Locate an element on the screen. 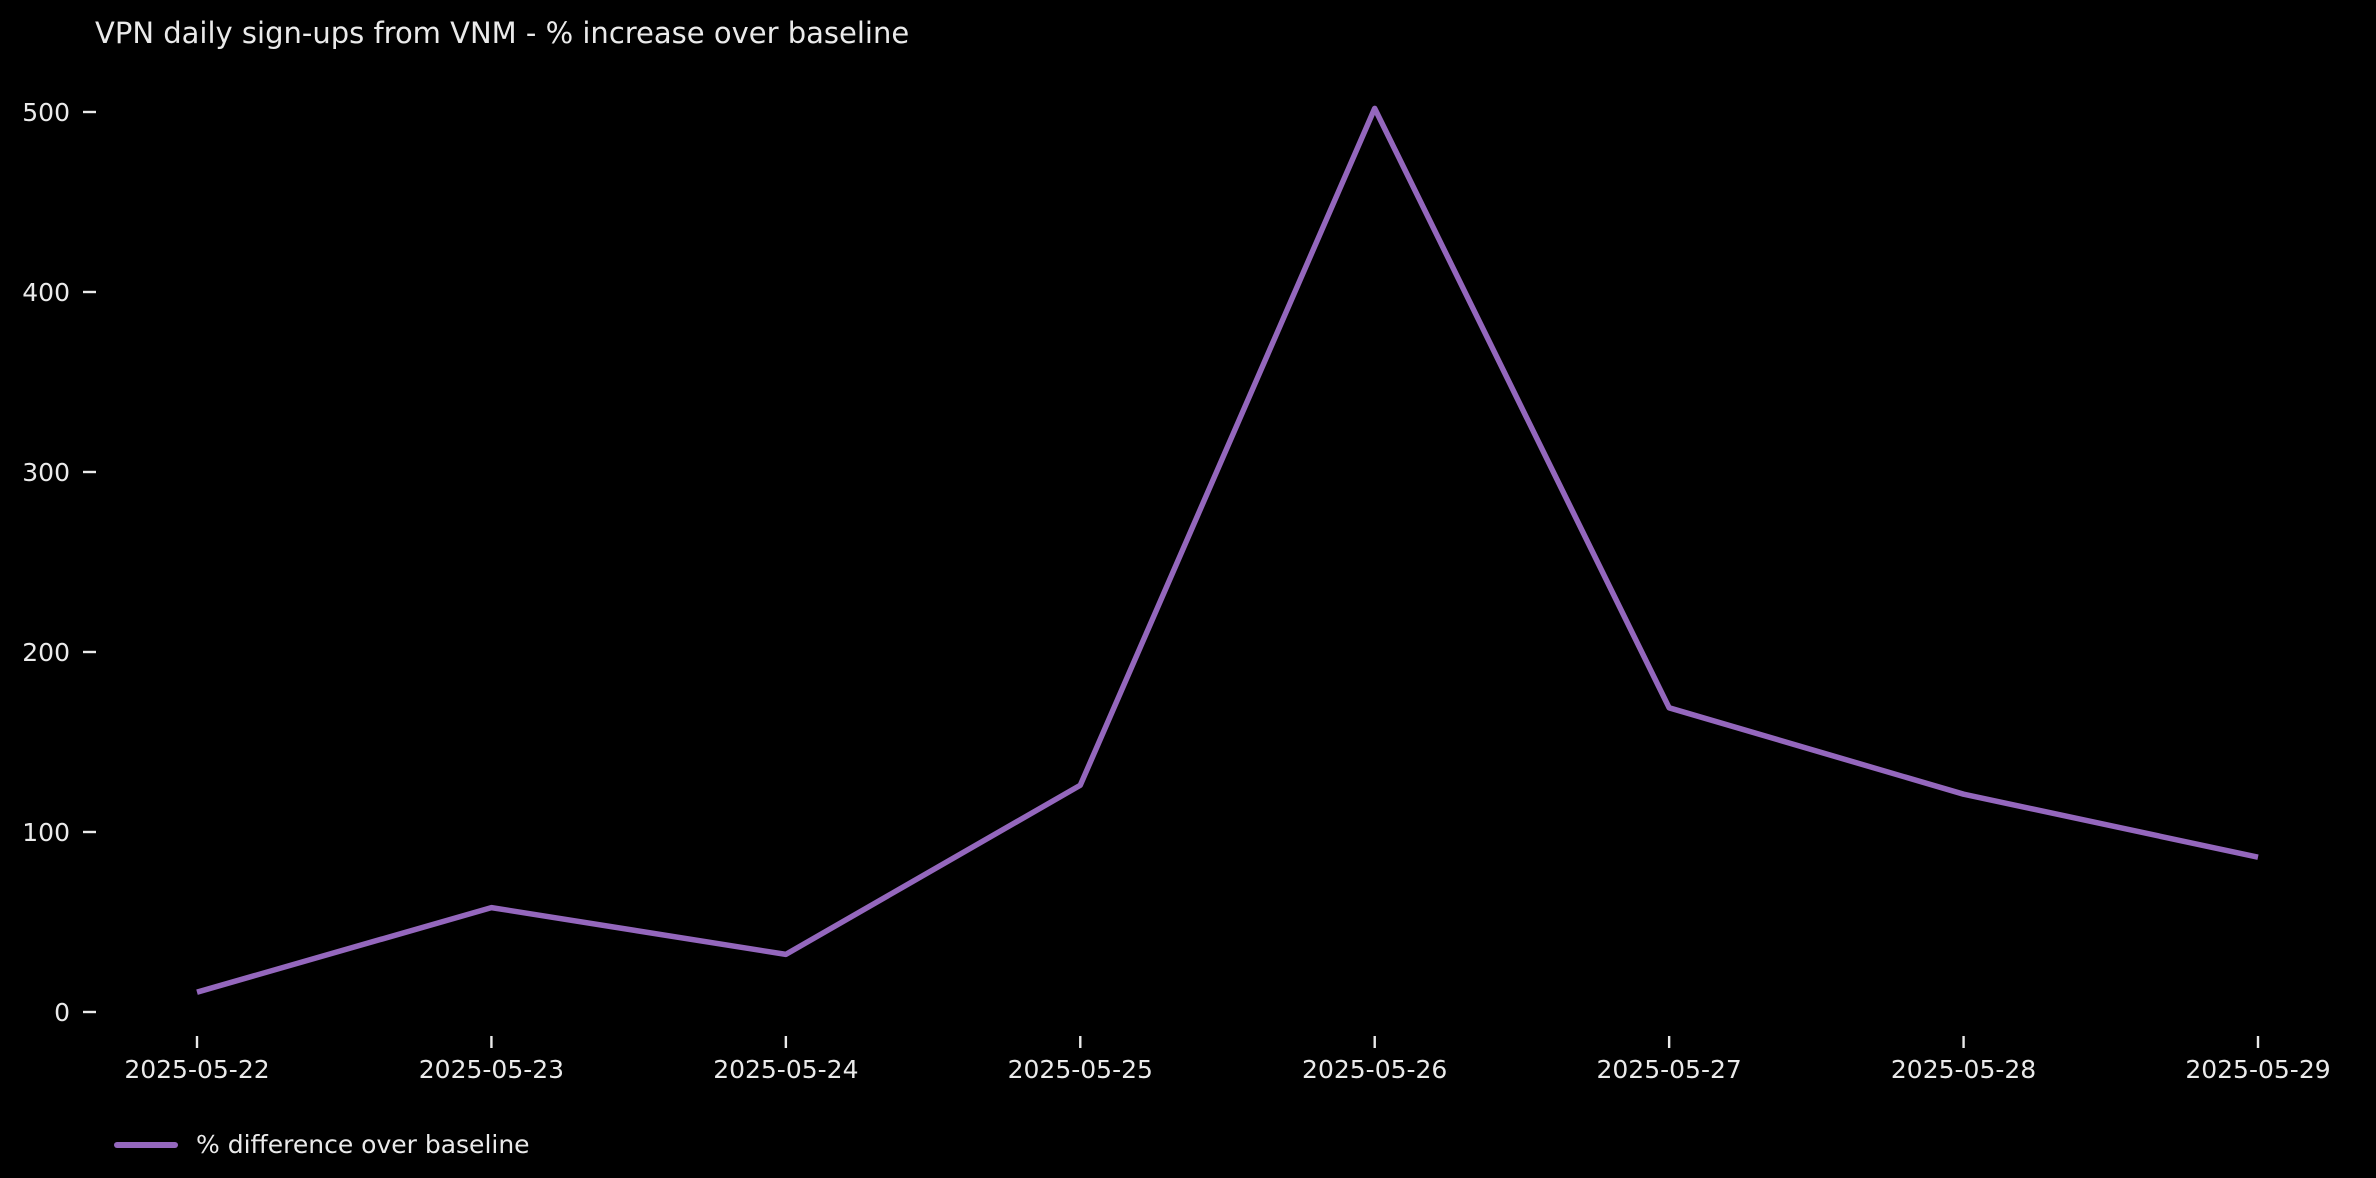 The height and width of the screenshot is (1178, 2376). y-tick-label: 0 is located at coordinates (62, 1012).